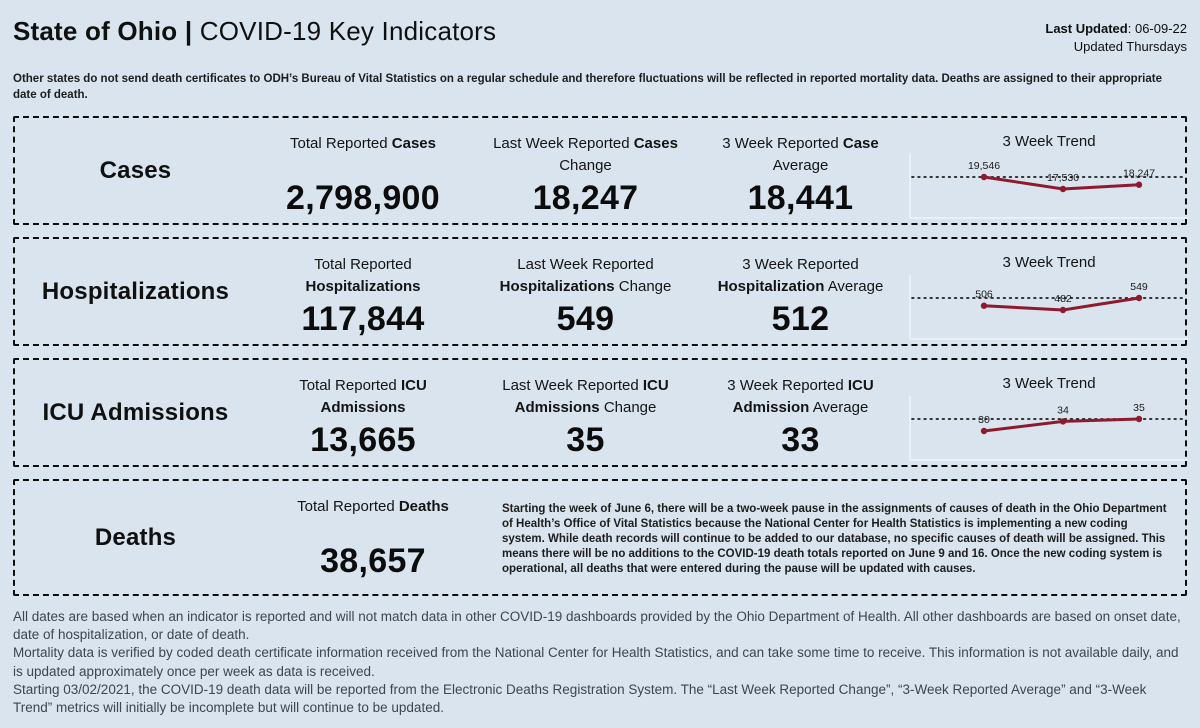  Describe the element at coordinates (363, 319) in the screenshot. I see `metric-value: 117,844` at that location.